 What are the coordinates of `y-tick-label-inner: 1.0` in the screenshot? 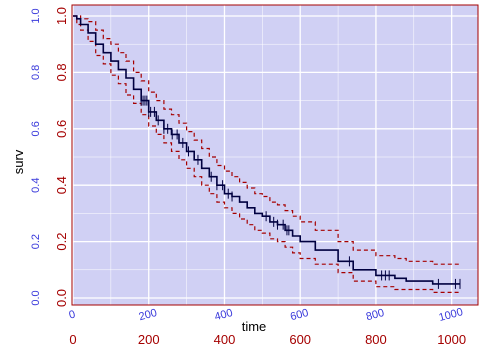 It's located at (36, 15).